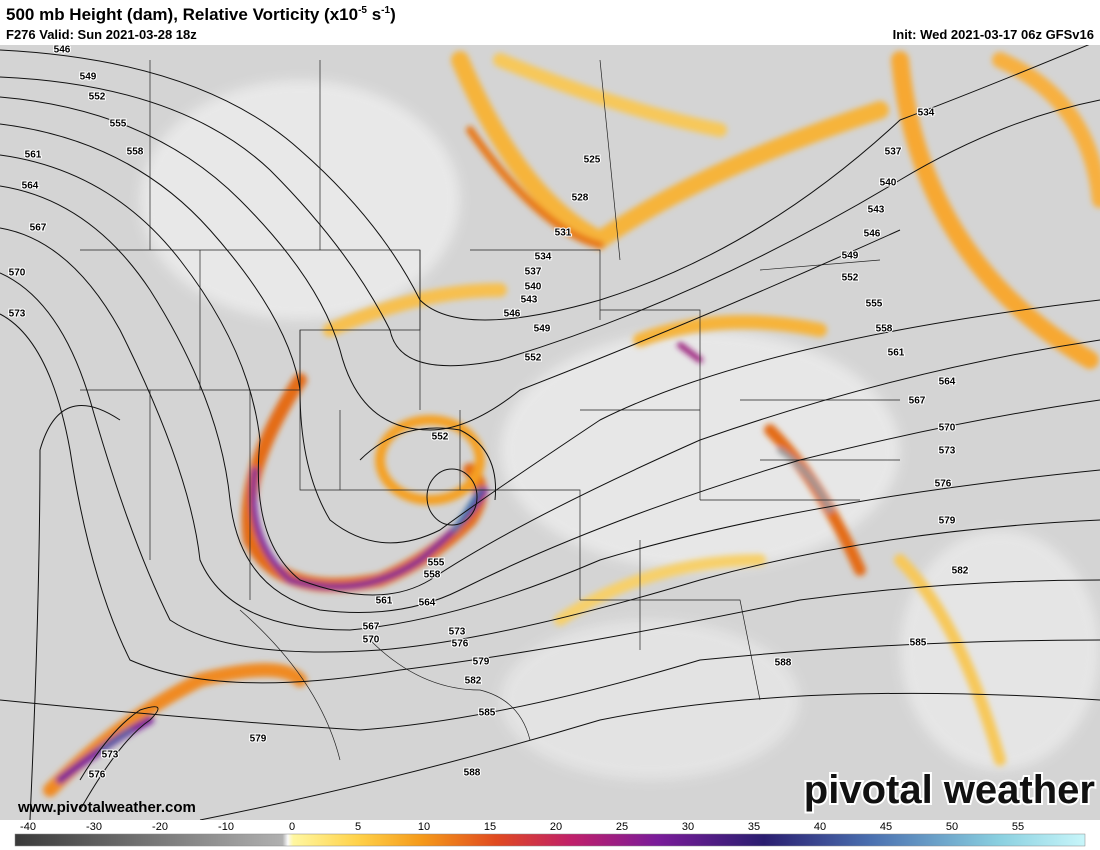 This screenshot has width=1100, height=850. What do you see at coordinates (28, 827) in the screenshot?
I see `colorbar-tick-label: -40` at bounding box center [28, 827].